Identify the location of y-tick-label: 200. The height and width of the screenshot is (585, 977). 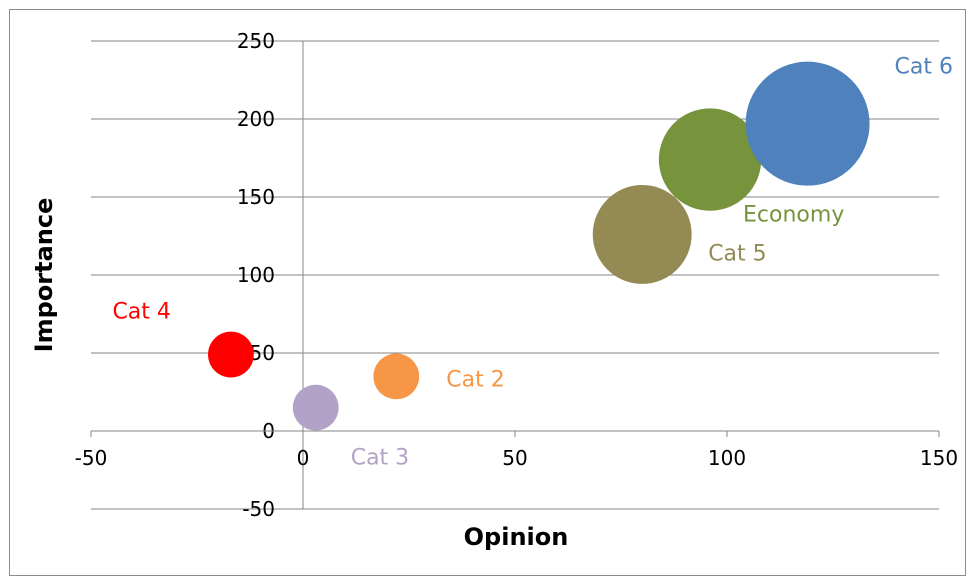
(256, 119).